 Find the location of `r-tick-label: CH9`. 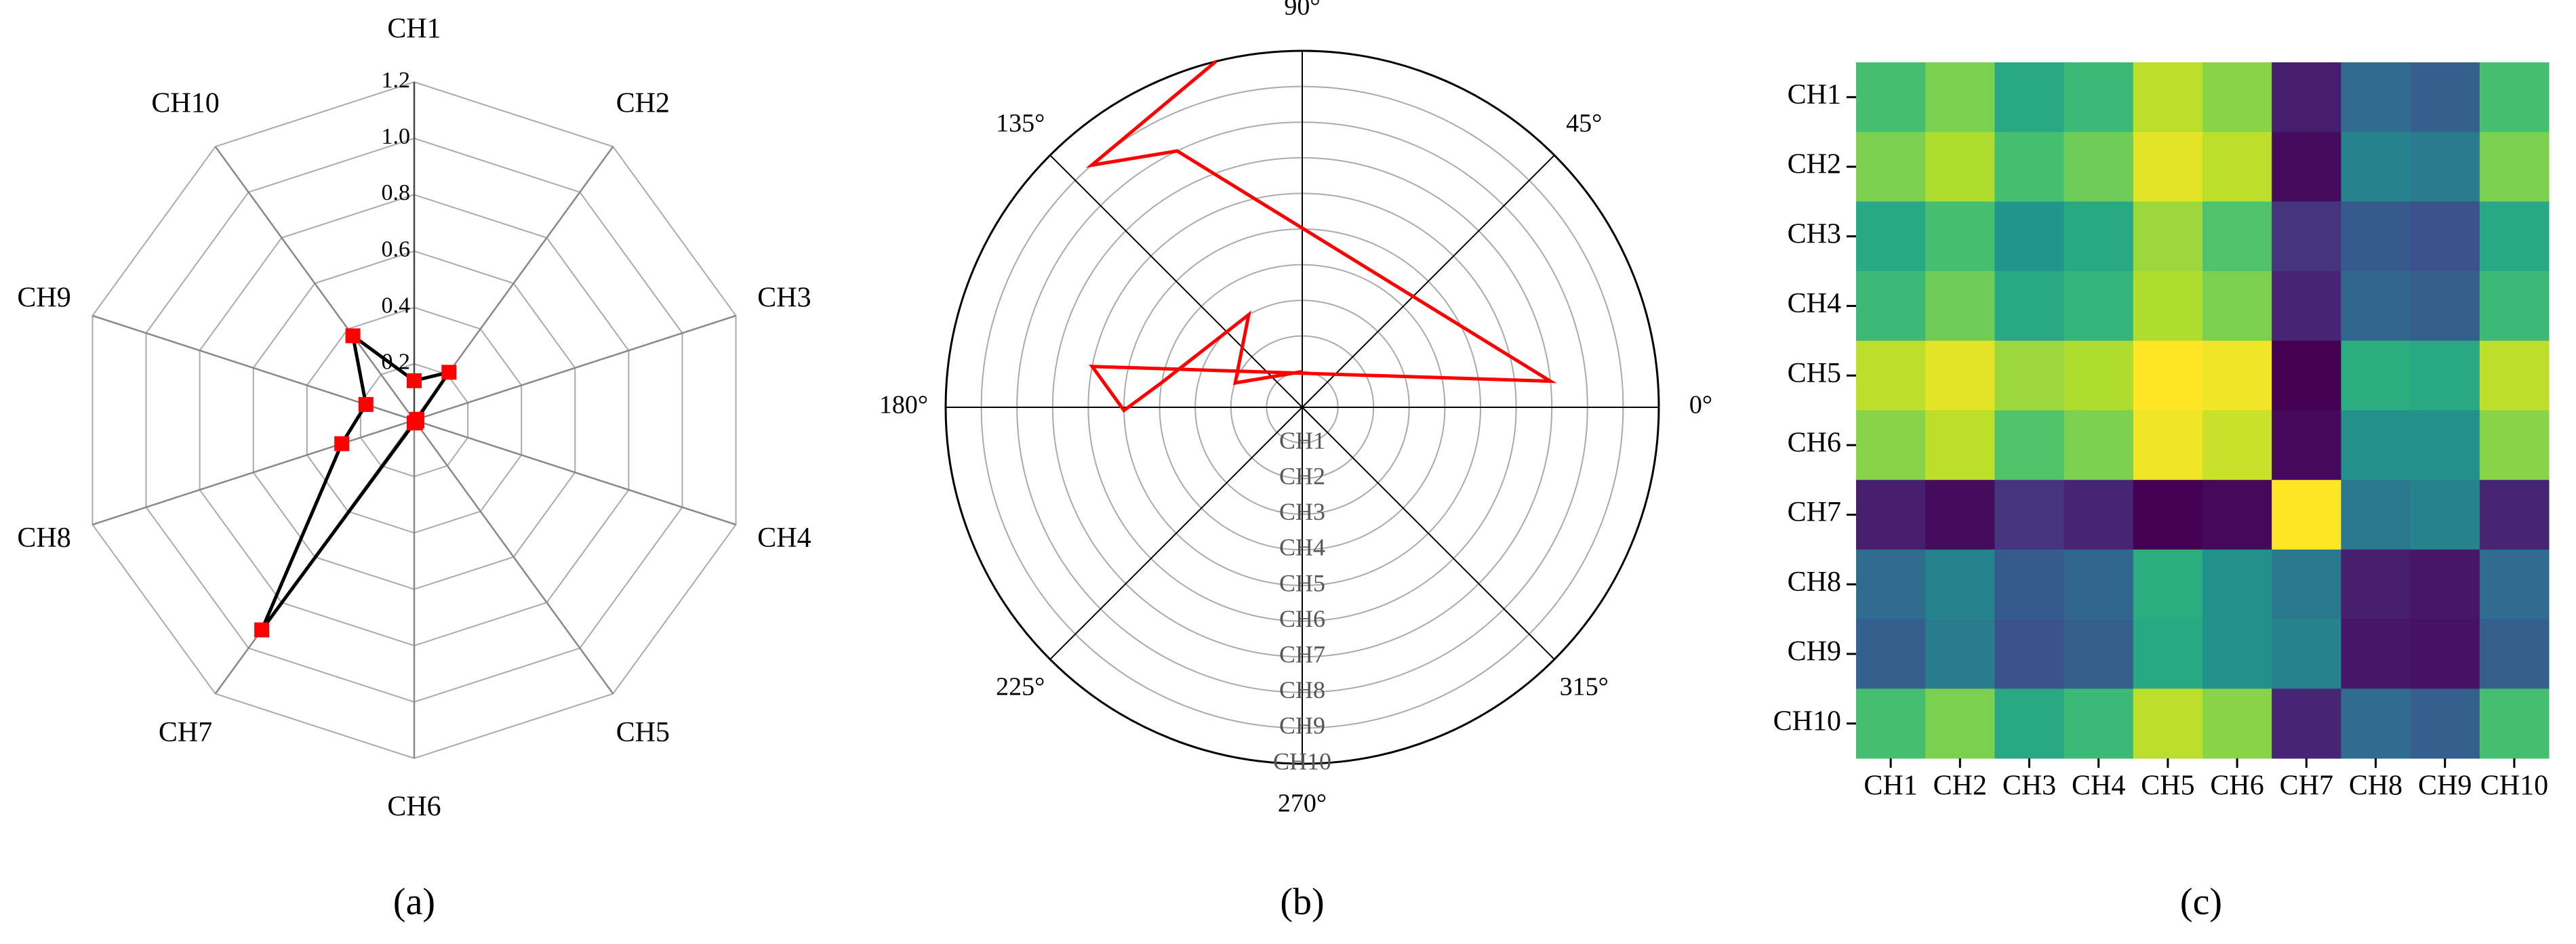

r-tick-label: CH9 is located at coordinates (1302, 725).